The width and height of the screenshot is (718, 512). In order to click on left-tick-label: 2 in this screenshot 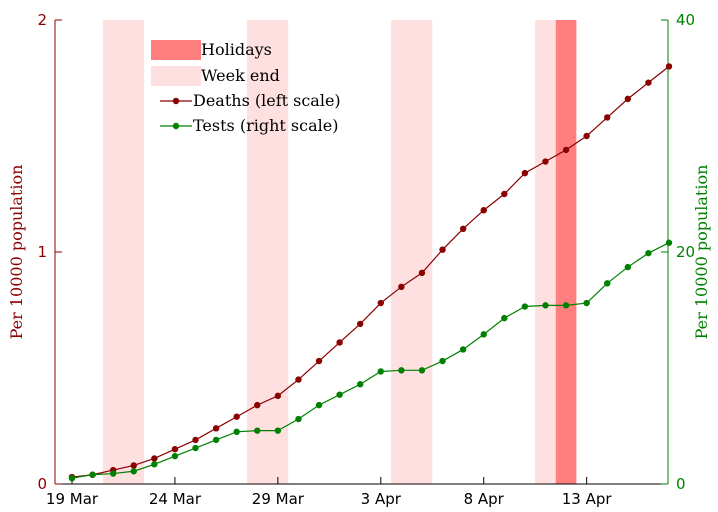, I will do `click(42, 20)`.